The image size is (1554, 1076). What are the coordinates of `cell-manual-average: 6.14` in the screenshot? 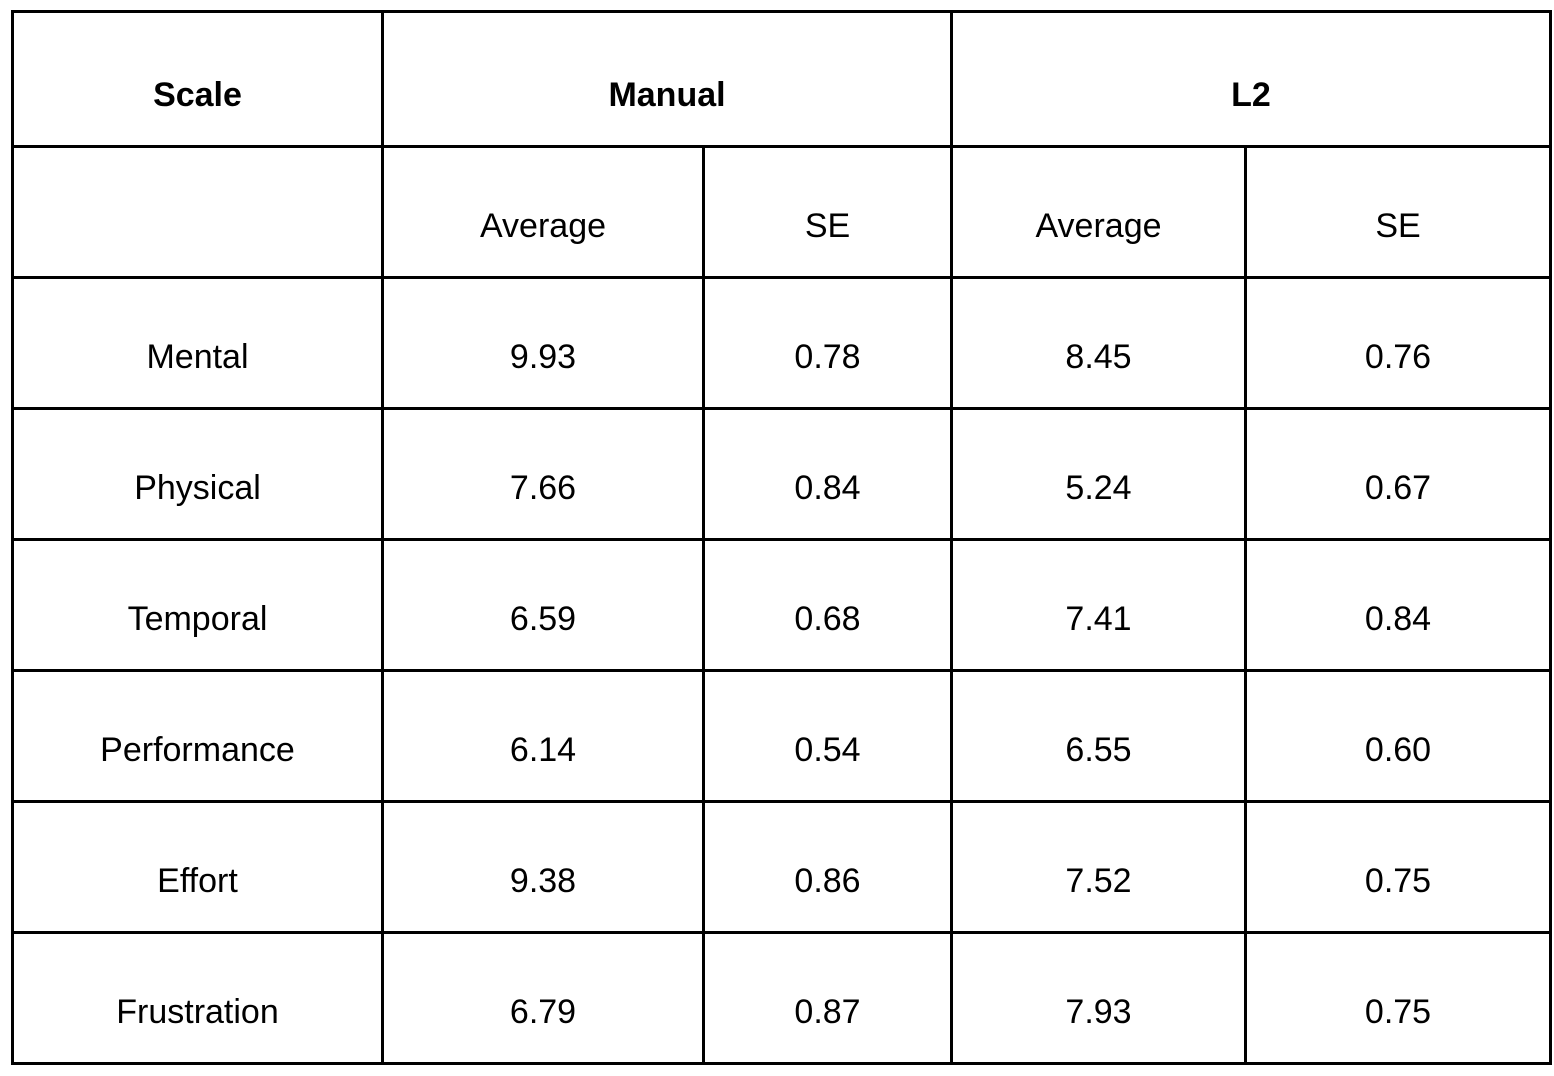 It's located at (543, 736).